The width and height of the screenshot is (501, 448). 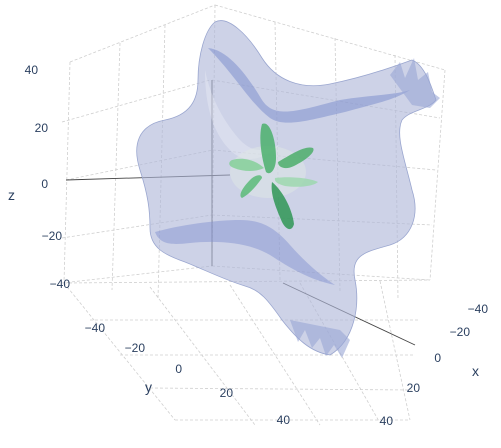 What do you see at coordinates (227, 393) in the screenshot?
I see `y-tick-20: 20` at bounding box center [227, 393].